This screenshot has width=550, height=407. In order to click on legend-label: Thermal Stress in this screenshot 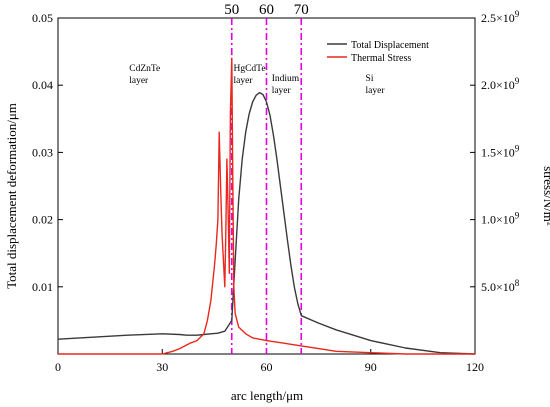, I will do `click(381, 58)`.